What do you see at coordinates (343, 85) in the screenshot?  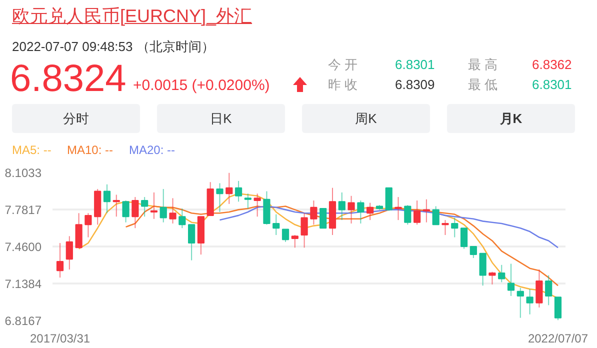 I see `text: 昨 收` at bounding box center [343, 85].